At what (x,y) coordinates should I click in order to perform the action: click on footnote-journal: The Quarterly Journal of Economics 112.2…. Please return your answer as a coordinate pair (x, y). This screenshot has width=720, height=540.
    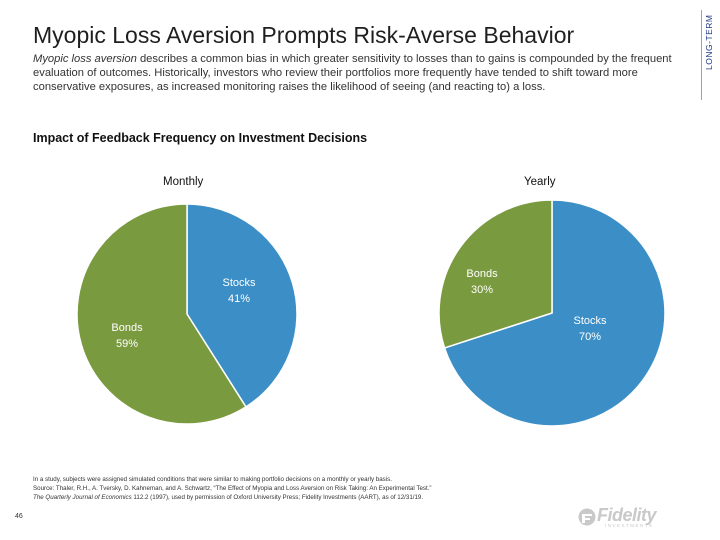
    Looking at the image, I should click on (303, 497).